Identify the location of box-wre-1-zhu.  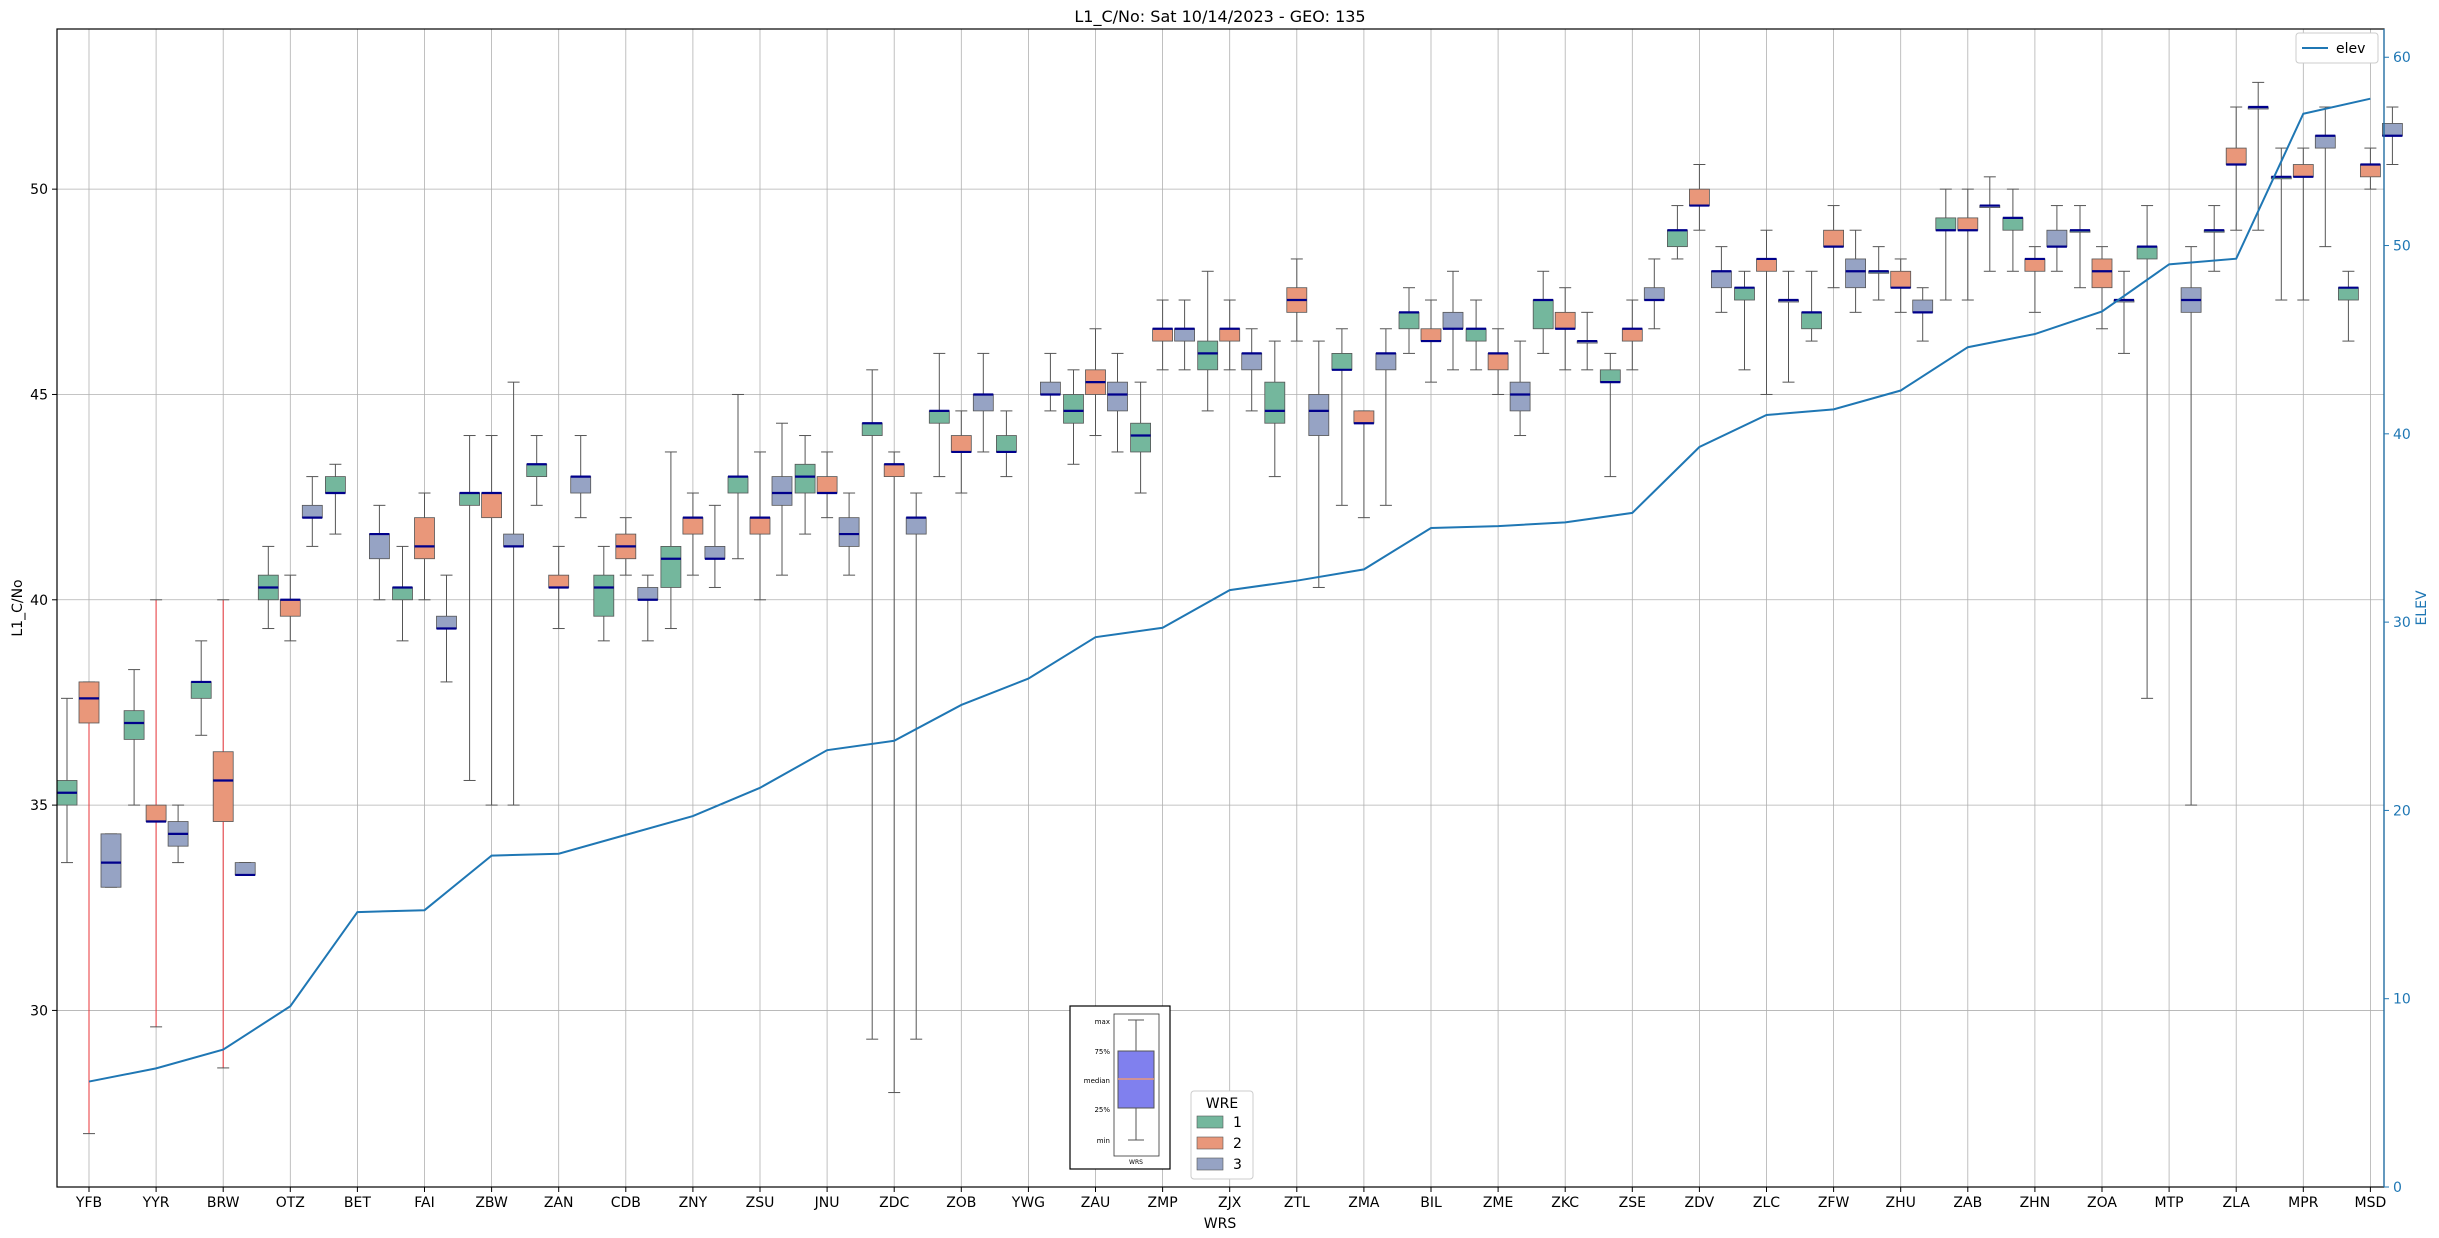
(1879, 273).